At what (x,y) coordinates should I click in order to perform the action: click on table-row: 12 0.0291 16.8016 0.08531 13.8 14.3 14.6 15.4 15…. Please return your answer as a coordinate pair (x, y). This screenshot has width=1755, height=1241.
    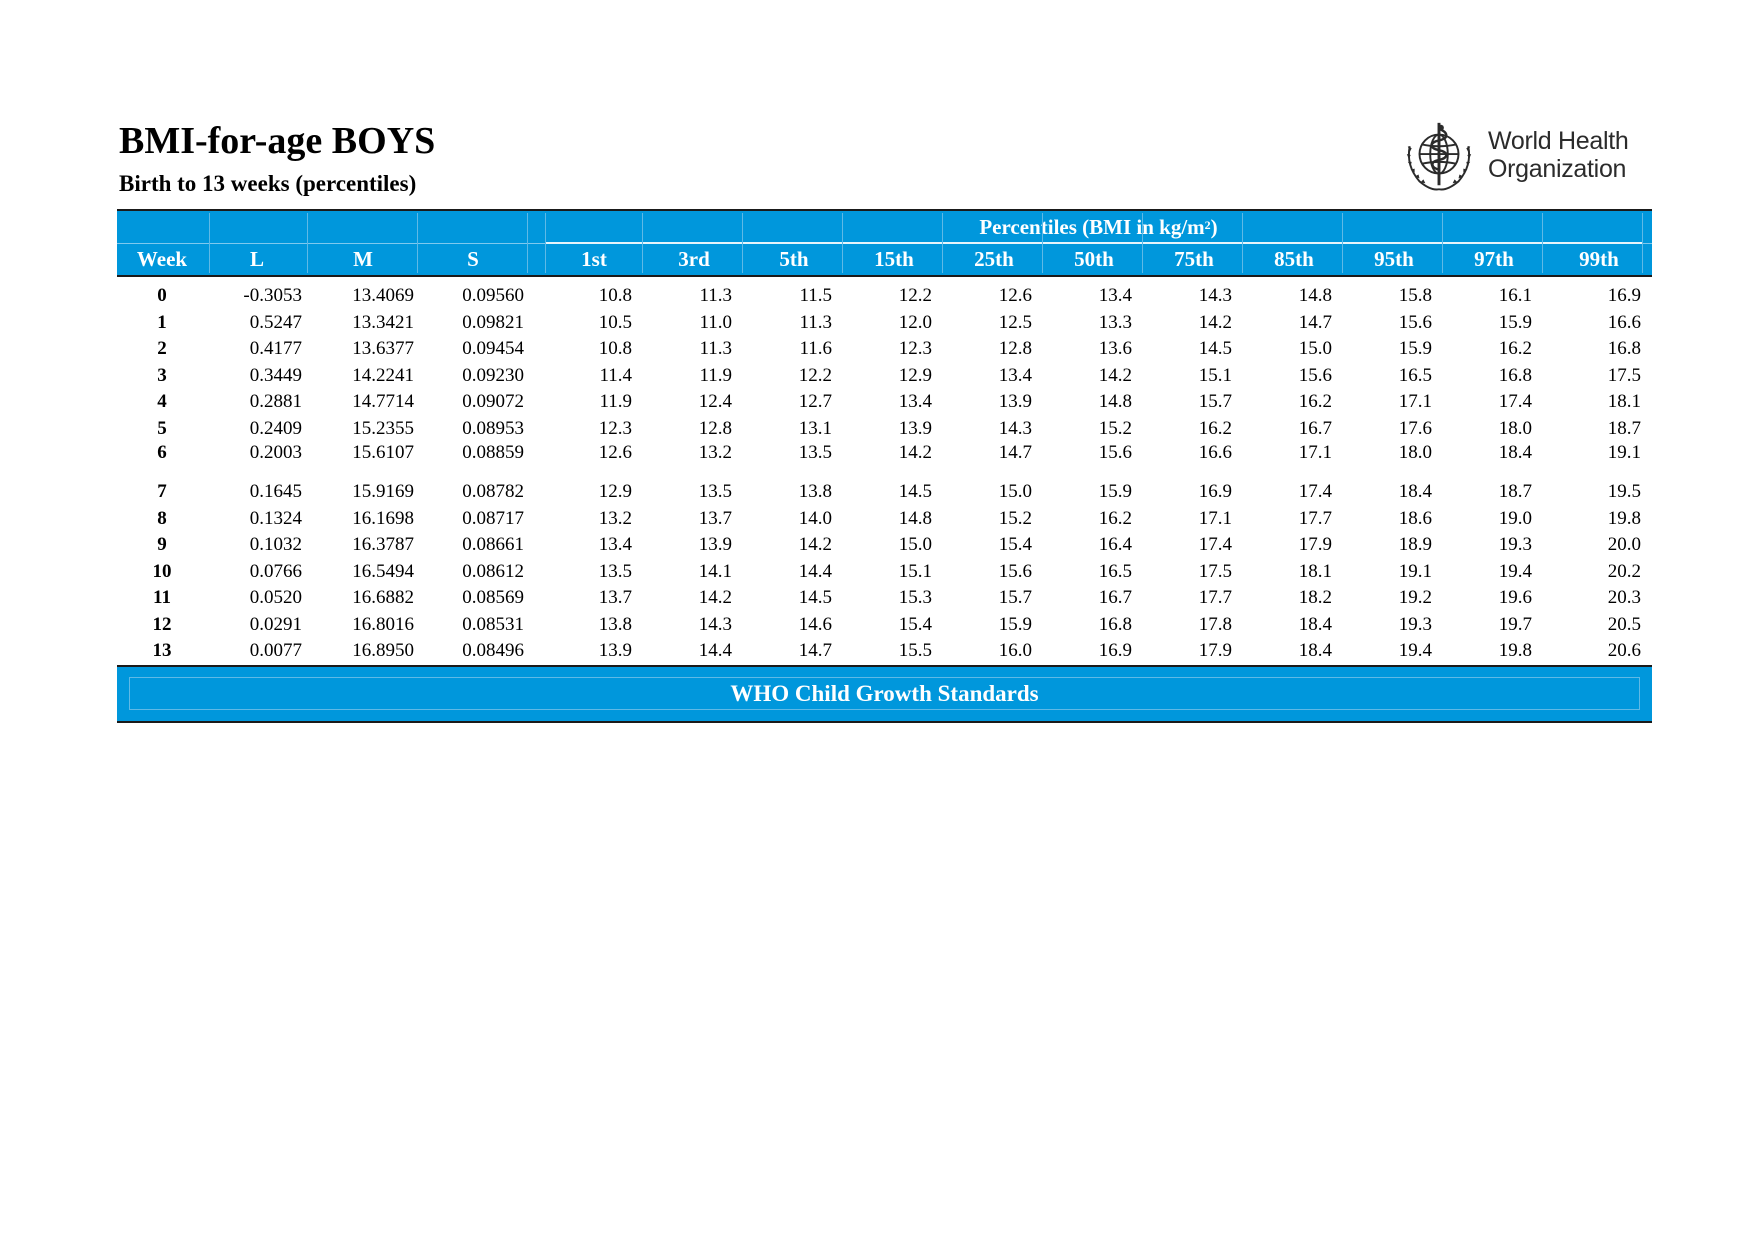
    Looking at the image, I should click on (884, 625).